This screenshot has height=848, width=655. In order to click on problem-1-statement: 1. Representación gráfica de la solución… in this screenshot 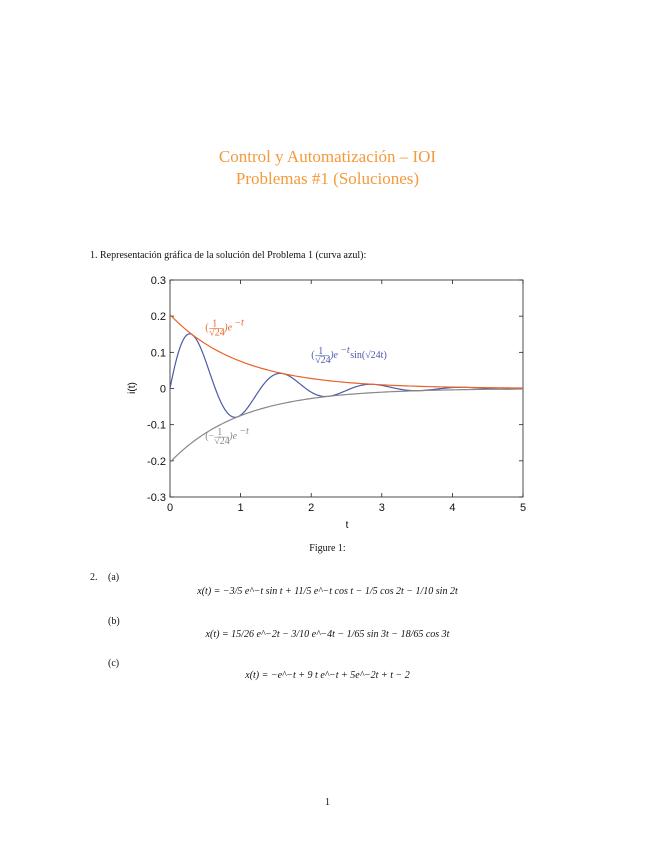, I will do `click(228, 255)`.